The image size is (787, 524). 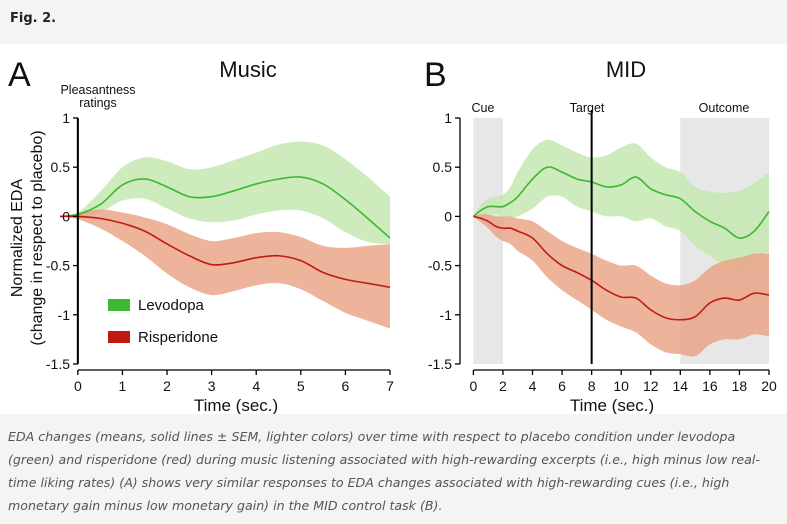 I want to click on x-tick-label: 10, so click(x=621, y=386).